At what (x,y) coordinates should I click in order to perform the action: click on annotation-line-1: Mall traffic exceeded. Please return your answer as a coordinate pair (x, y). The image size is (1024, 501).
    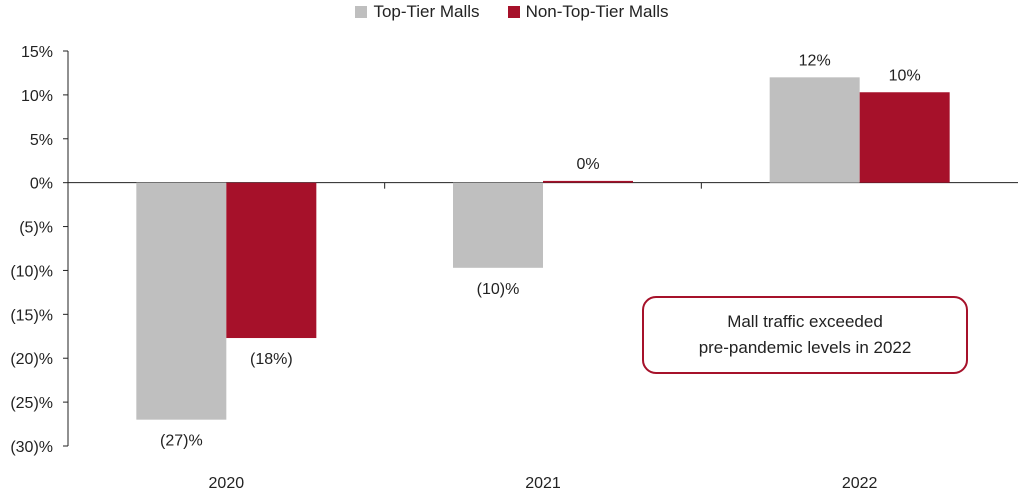
    Looking at the image, I should click on (805, 321).